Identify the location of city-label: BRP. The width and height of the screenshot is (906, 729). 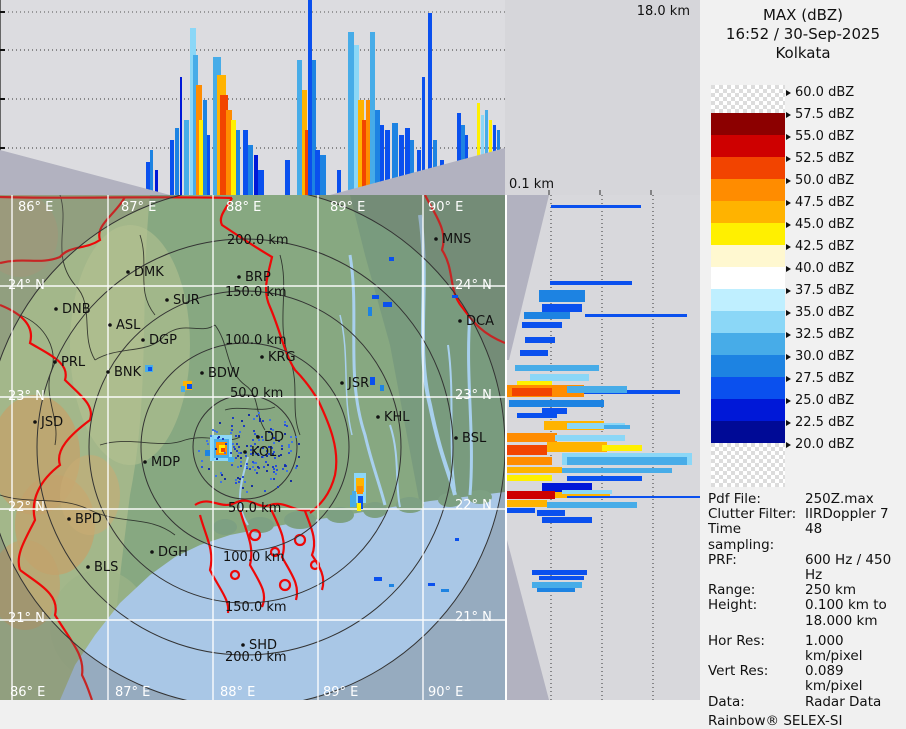
(258, 277).